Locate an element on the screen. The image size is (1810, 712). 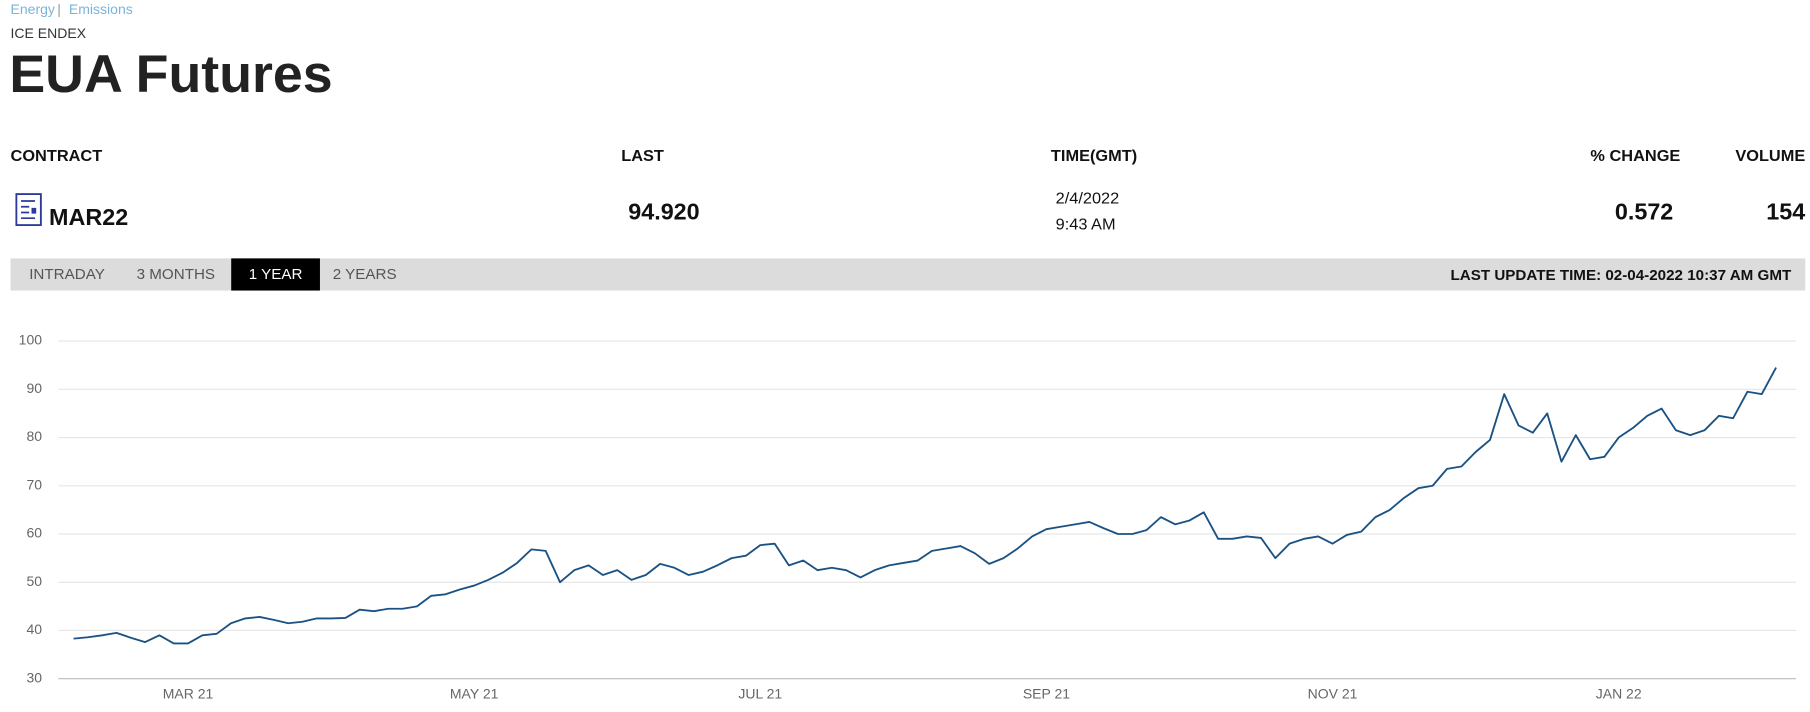
contract: MAR22 is located at coordinates (89, 218).